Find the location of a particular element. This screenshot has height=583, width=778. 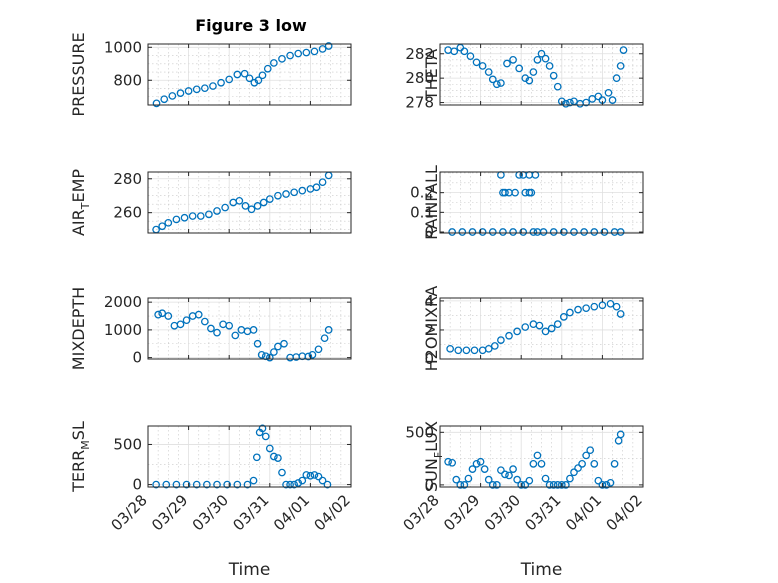

x-tick-label: 04/02 is located at coordinates (332, 512).